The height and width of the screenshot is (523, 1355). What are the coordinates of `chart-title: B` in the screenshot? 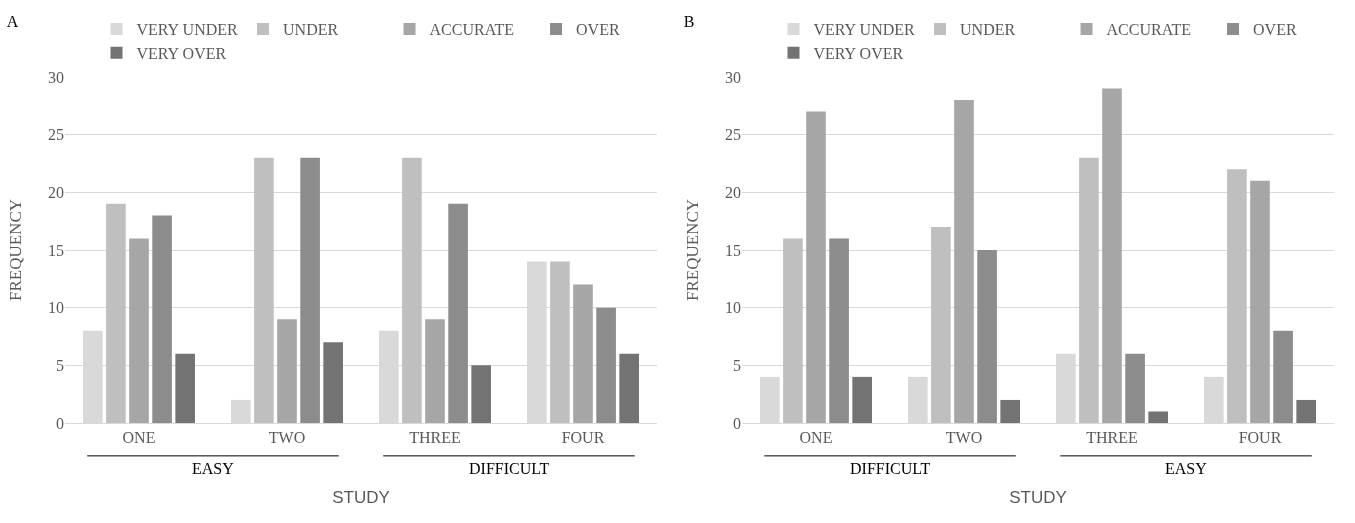 It's located at (689, 21).